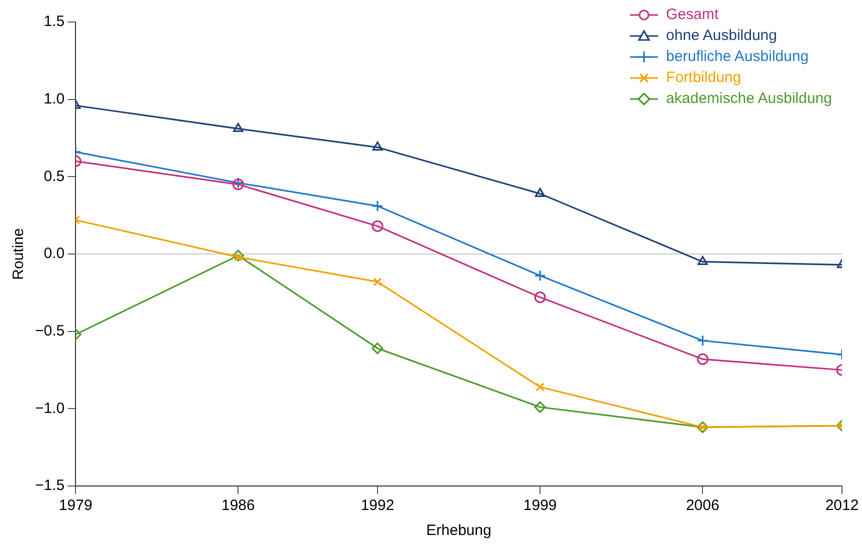  What do you see at coordinates (842, 505) in the screenshot?
I see `x-tick-label: 2012` at bounding box center [842, 505].